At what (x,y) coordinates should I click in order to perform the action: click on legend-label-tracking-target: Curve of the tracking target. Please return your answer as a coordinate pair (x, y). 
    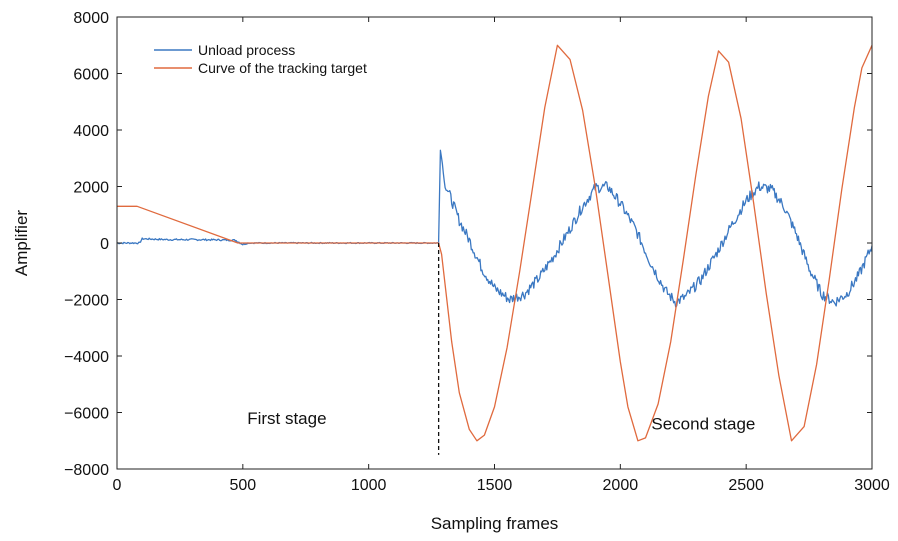
    Looking at the image, I should click on (282, 68).